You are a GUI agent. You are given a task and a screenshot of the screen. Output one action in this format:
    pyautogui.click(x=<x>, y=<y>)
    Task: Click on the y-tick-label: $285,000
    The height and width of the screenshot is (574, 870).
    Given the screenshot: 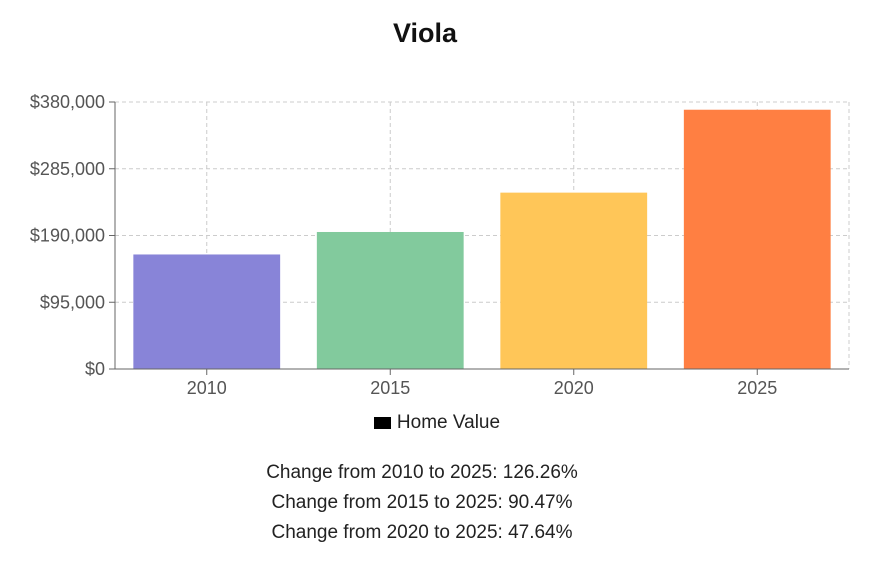 What is the action you would take?
    pyautogui.click(x=67, y=169)
    